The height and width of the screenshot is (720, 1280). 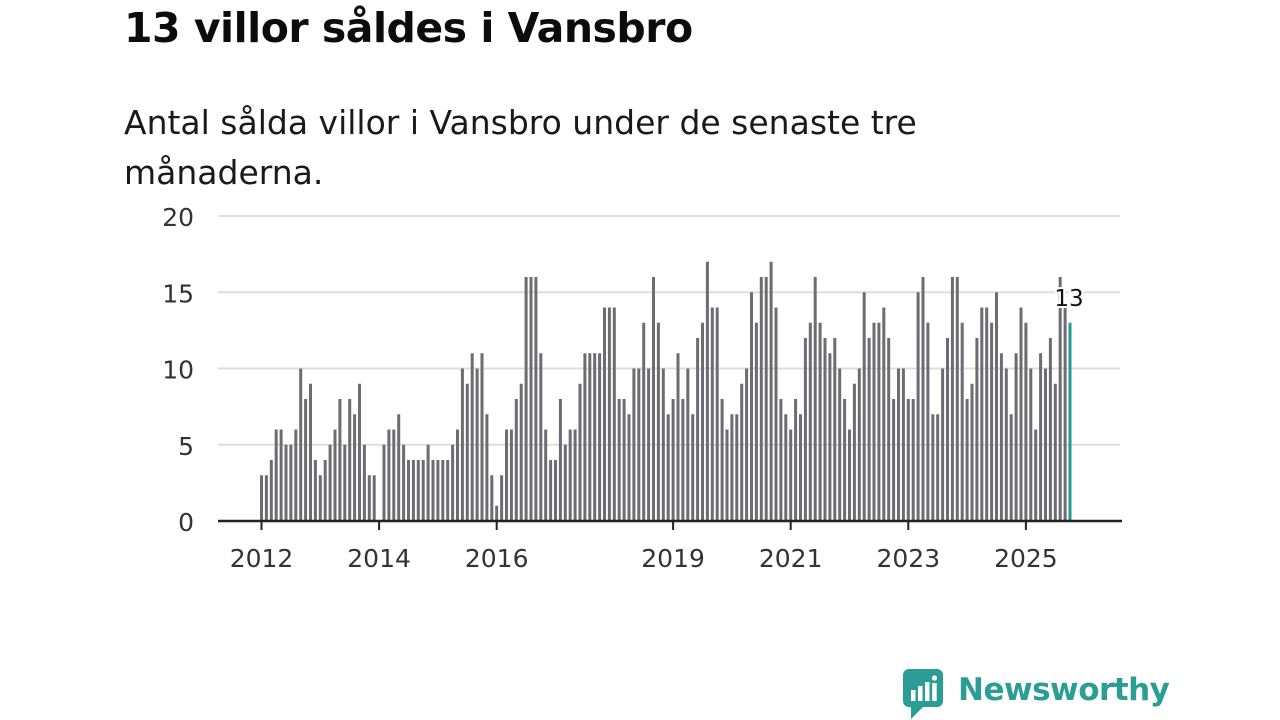 I want to click on highlight-value-label: 13, so click(x=1068, y=299).